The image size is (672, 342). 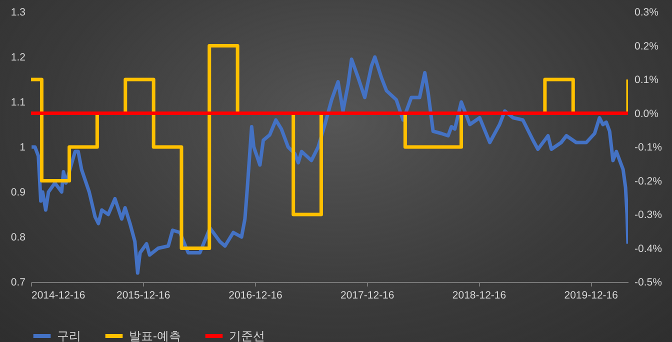 What do you see at coordinates (255, 296) in the screenshot?
I see `x-tick-label: 2016-12-16` at bounding box center [255, 296].